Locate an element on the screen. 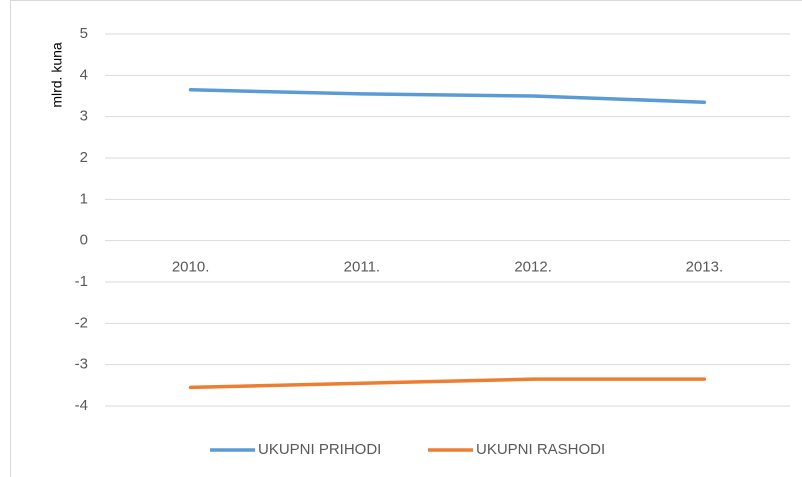  y-tick-label: 0 is located at coordinates (84, 240).